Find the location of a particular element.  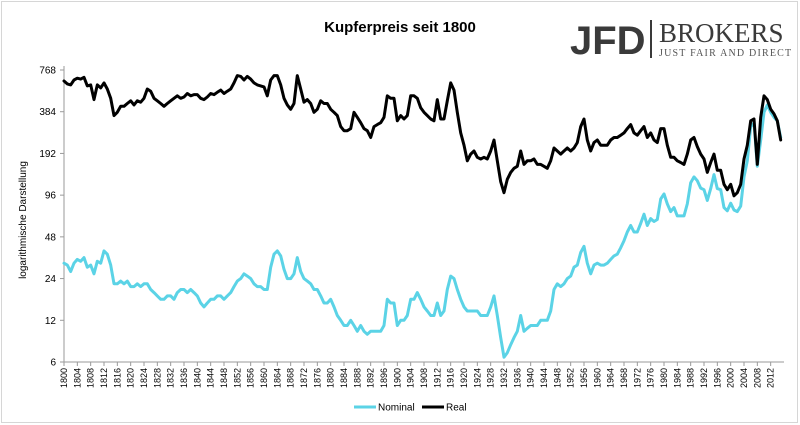

x-tick-label: 1972 is located at coordinates (637, 378).